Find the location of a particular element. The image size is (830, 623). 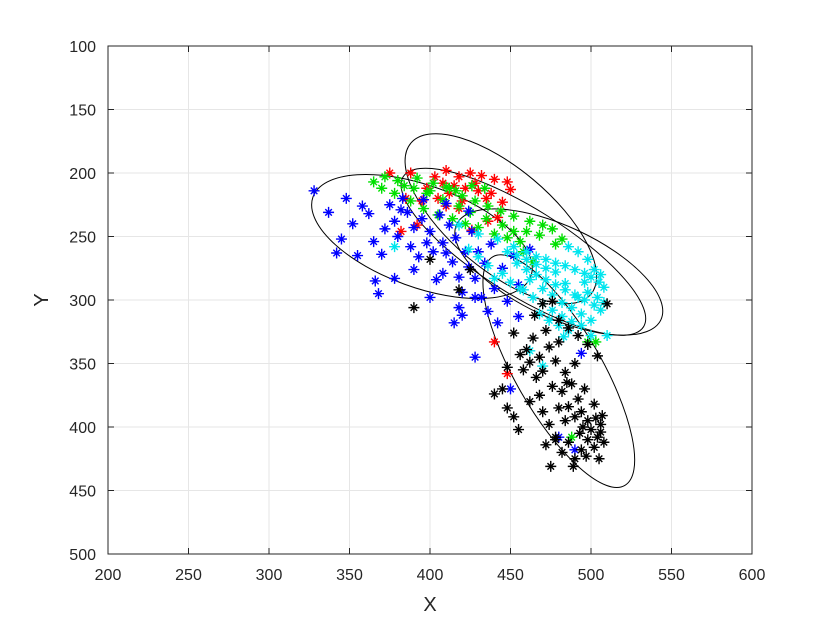

y-tick-label: 400 is located at coordinates (82, 428).